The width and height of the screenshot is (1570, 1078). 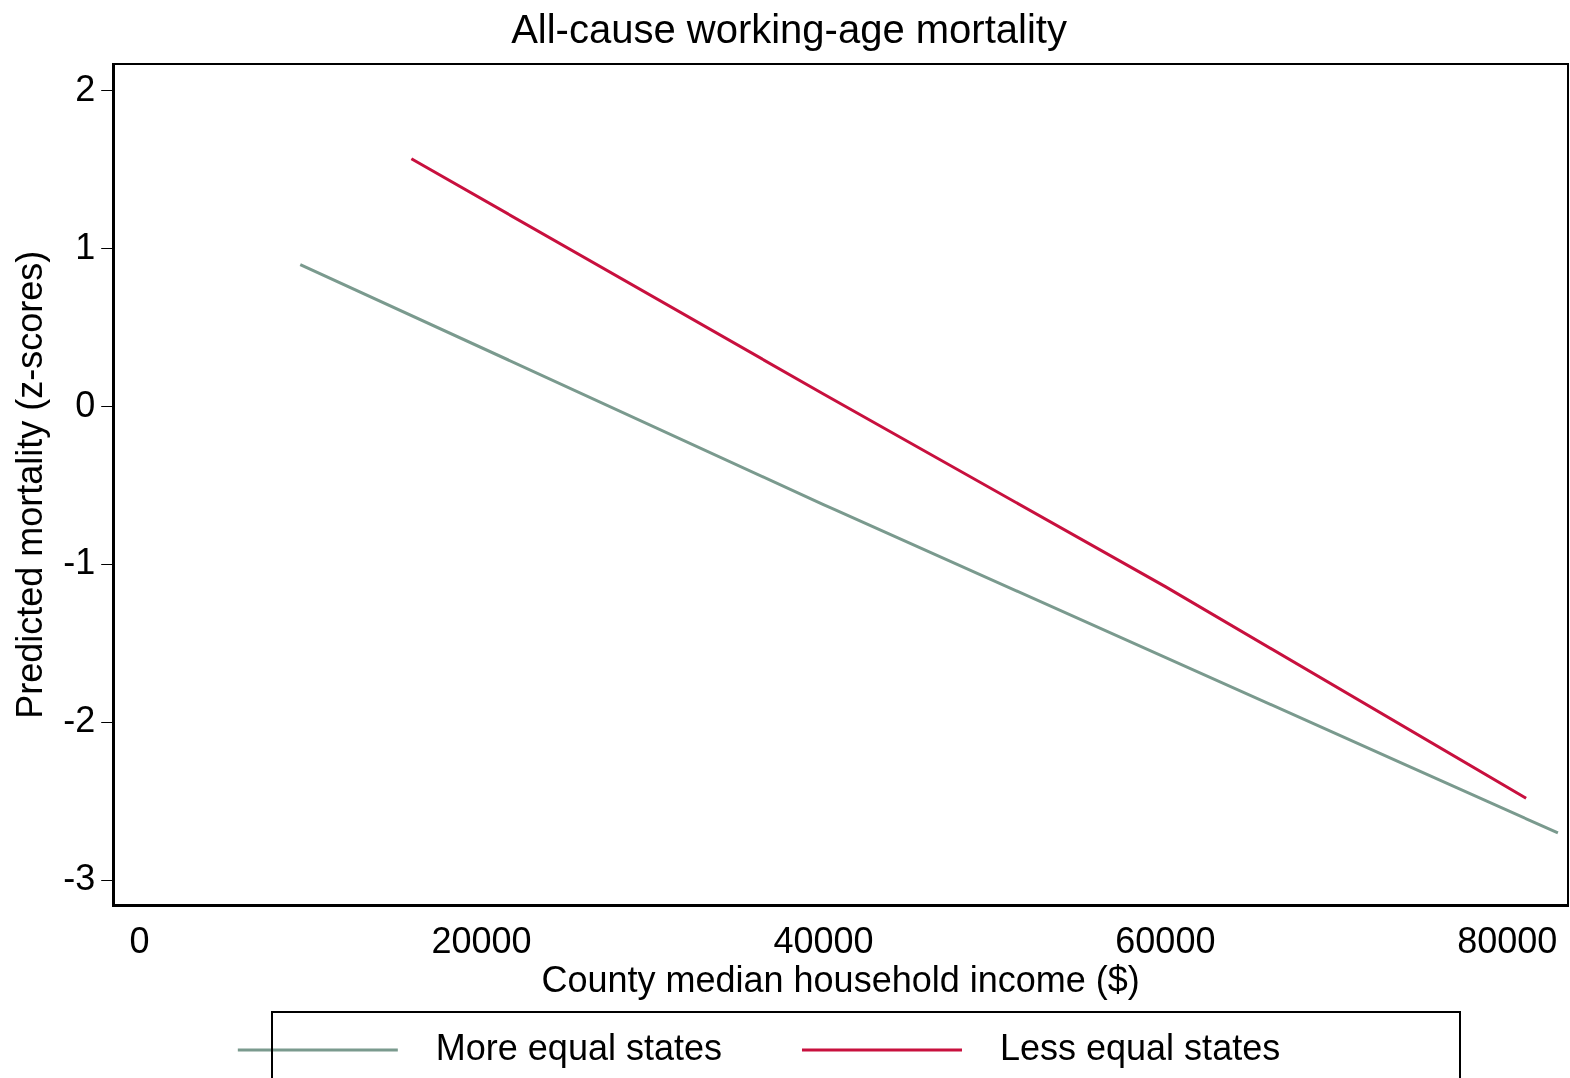 I want to click on y-tick-label: 1, so click(x=85, y=246).